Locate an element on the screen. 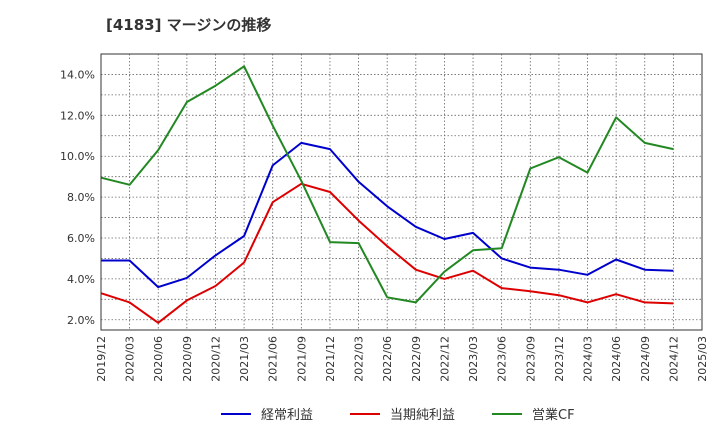 This screenshot has height=440, width=720. y-tick-layer: 2.0% 4.0% 6.0% 8.0% 10.0% 12.0% 14.0% is located at coordinates (77, 197).